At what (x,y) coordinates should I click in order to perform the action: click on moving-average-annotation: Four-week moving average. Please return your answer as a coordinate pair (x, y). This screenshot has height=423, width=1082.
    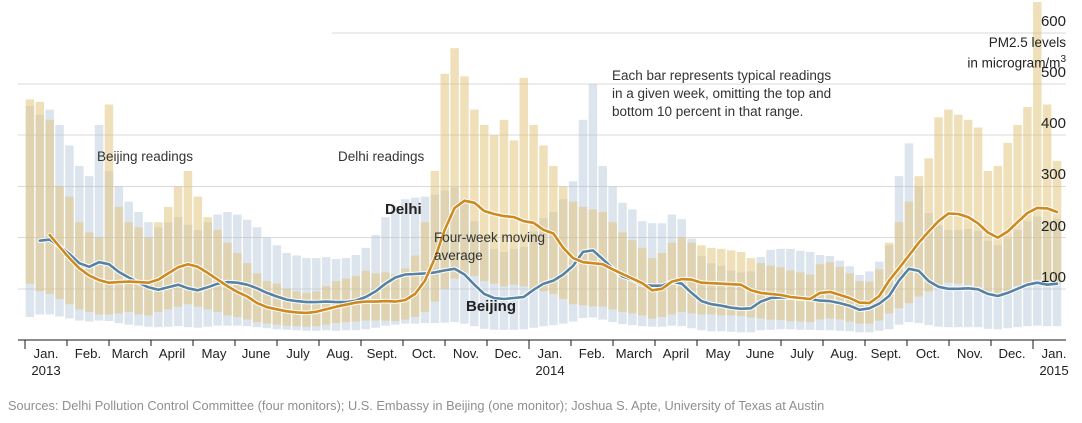
    Looking at the image, I should click on (490, 246).